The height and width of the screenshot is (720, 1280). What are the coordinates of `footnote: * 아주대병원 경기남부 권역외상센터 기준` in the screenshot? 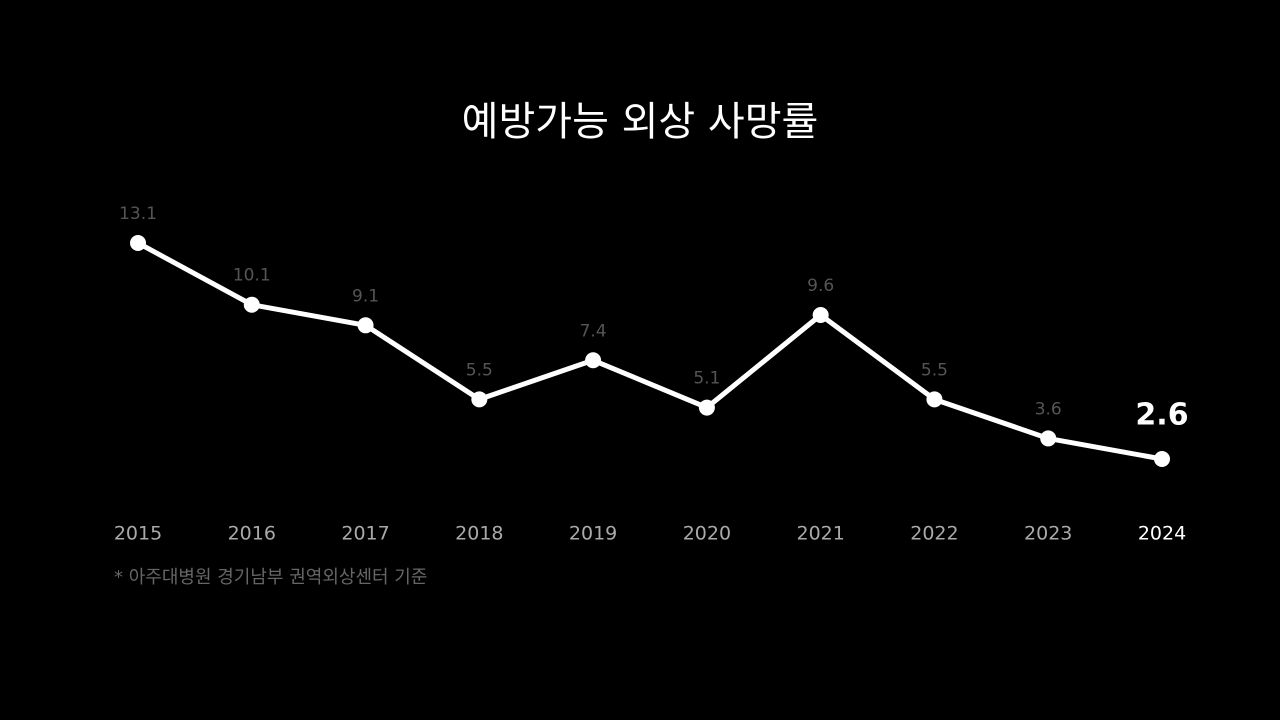 It's located at (270, 577).